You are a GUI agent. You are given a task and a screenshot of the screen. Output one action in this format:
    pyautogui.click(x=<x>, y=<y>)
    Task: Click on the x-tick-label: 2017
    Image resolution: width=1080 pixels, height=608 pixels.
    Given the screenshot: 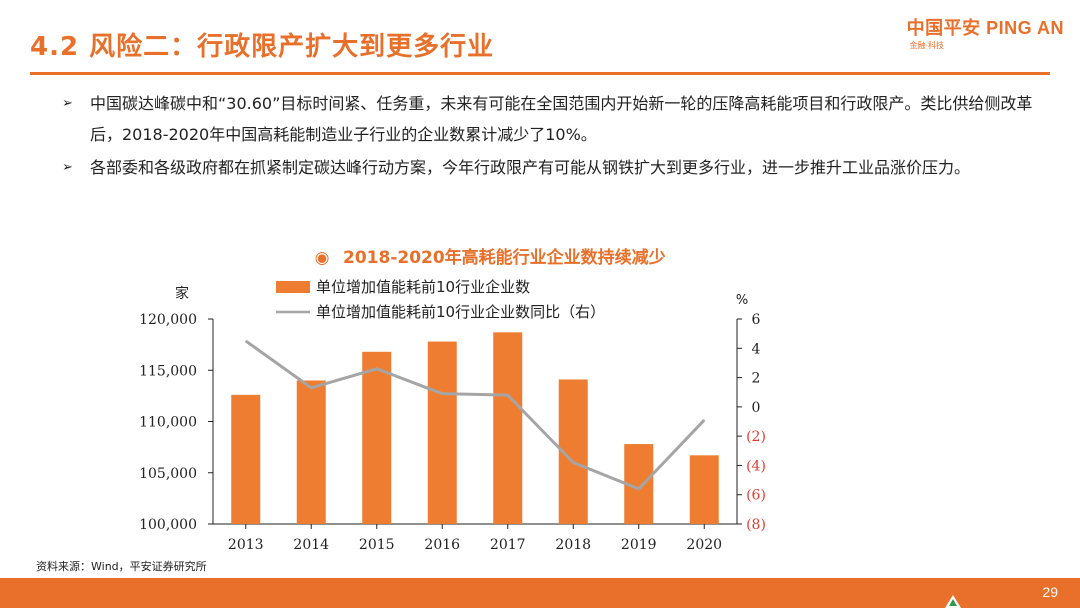 What is the action you would take?
    pyautogui.click(x=508, y=545)
    